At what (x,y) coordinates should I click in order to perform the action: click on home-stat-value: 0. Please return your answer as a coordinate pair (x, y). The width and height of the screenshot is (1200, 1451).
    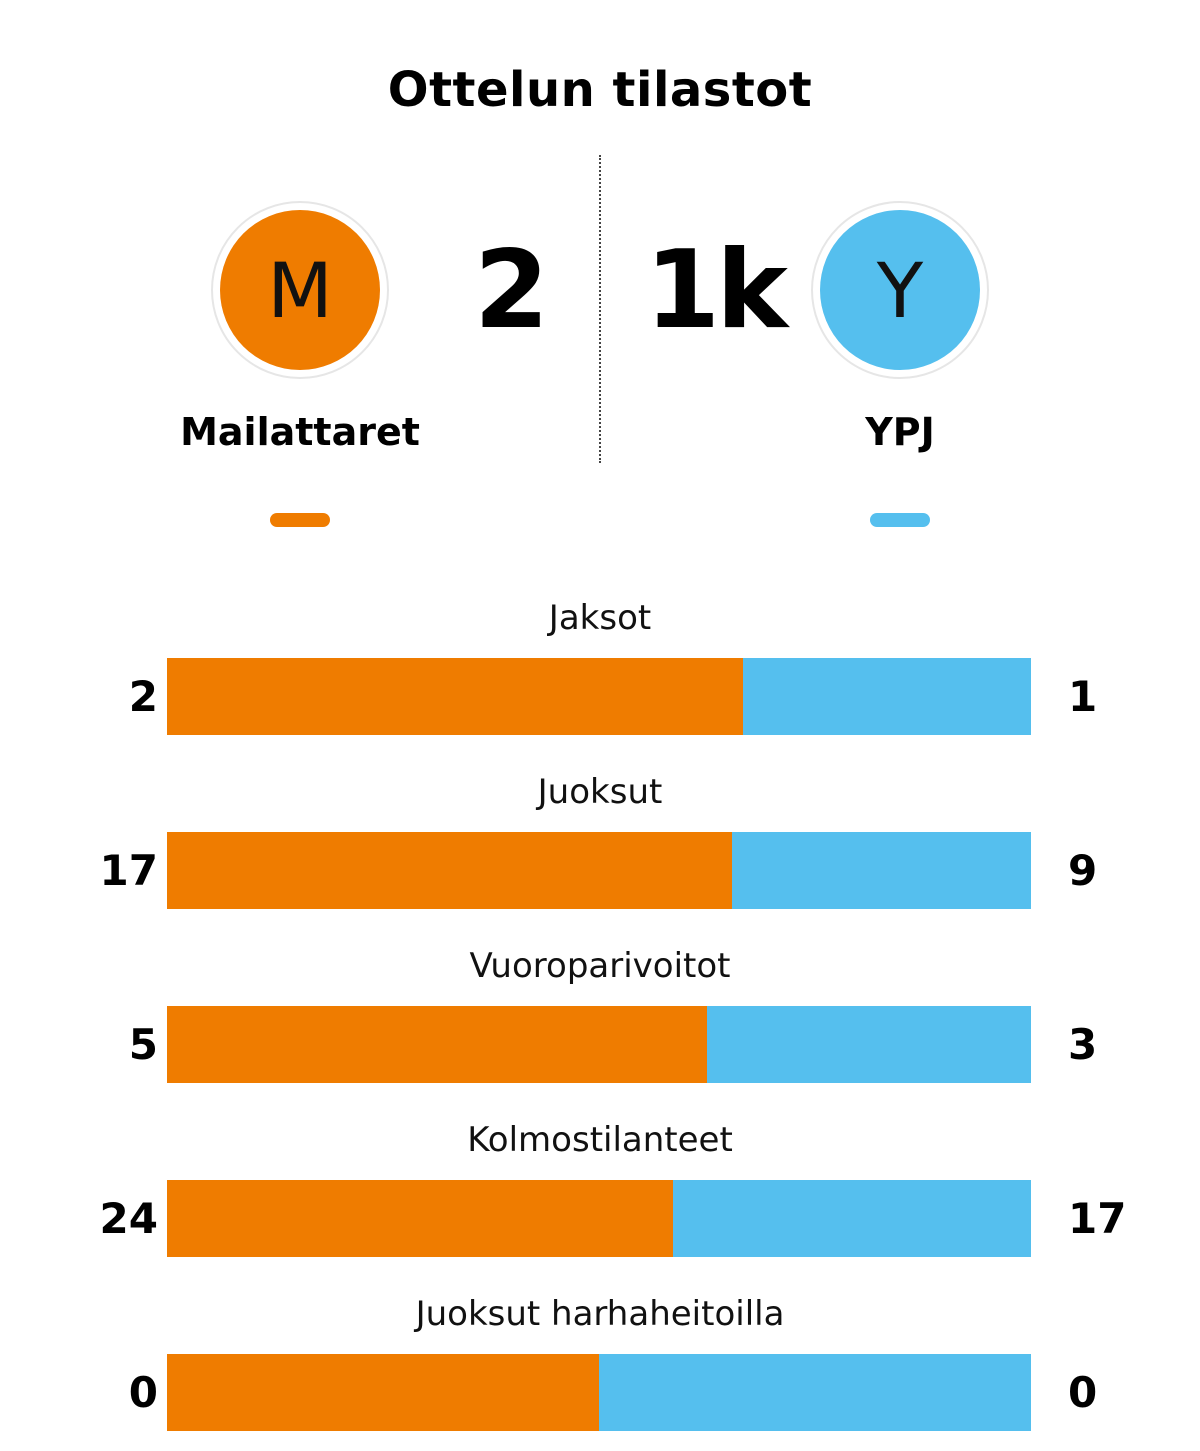
    Looking at the image, I should click on (143, 1392).